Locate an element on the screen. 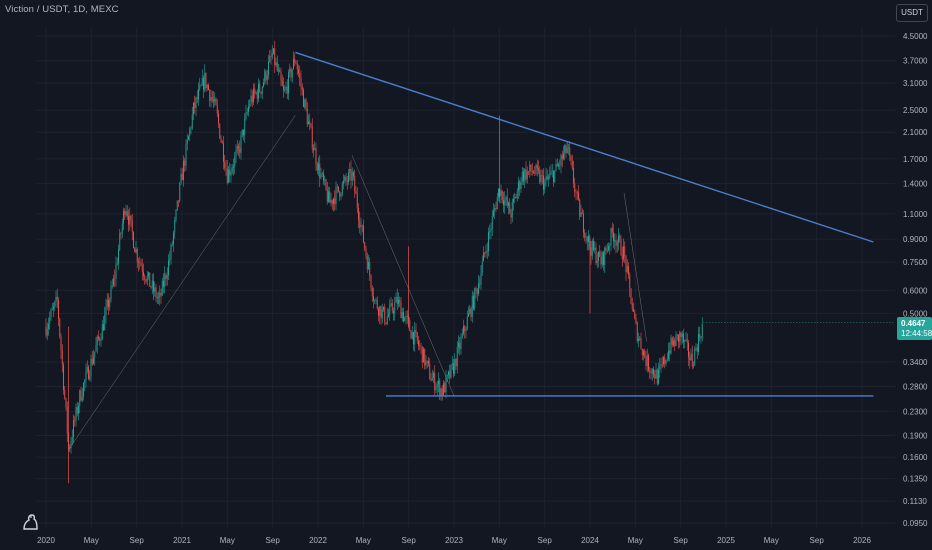 The height and width of the screenshot is (550, 932). price-tick-label: 0.3400 is located at coordinates (915, 362).